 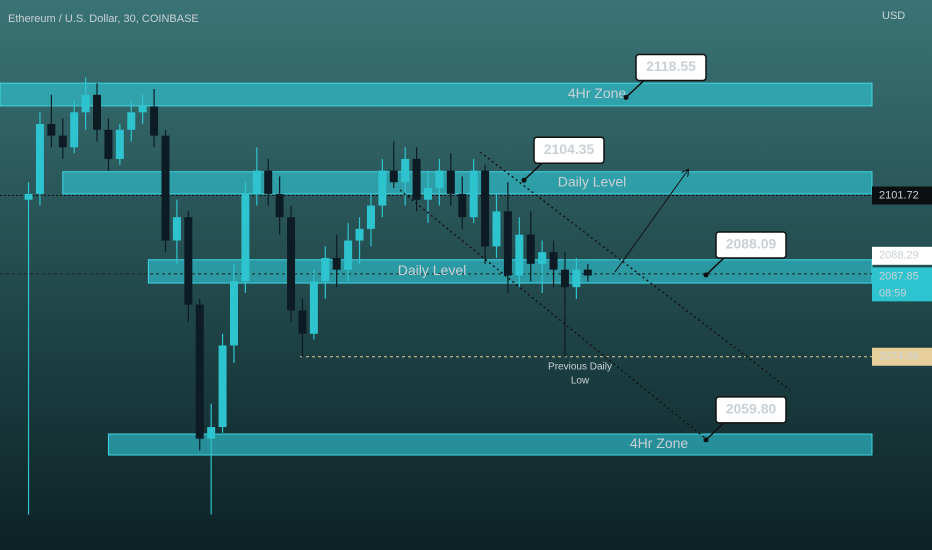 I want to click on last-price: 2088.29, so click(x=899, y=256).